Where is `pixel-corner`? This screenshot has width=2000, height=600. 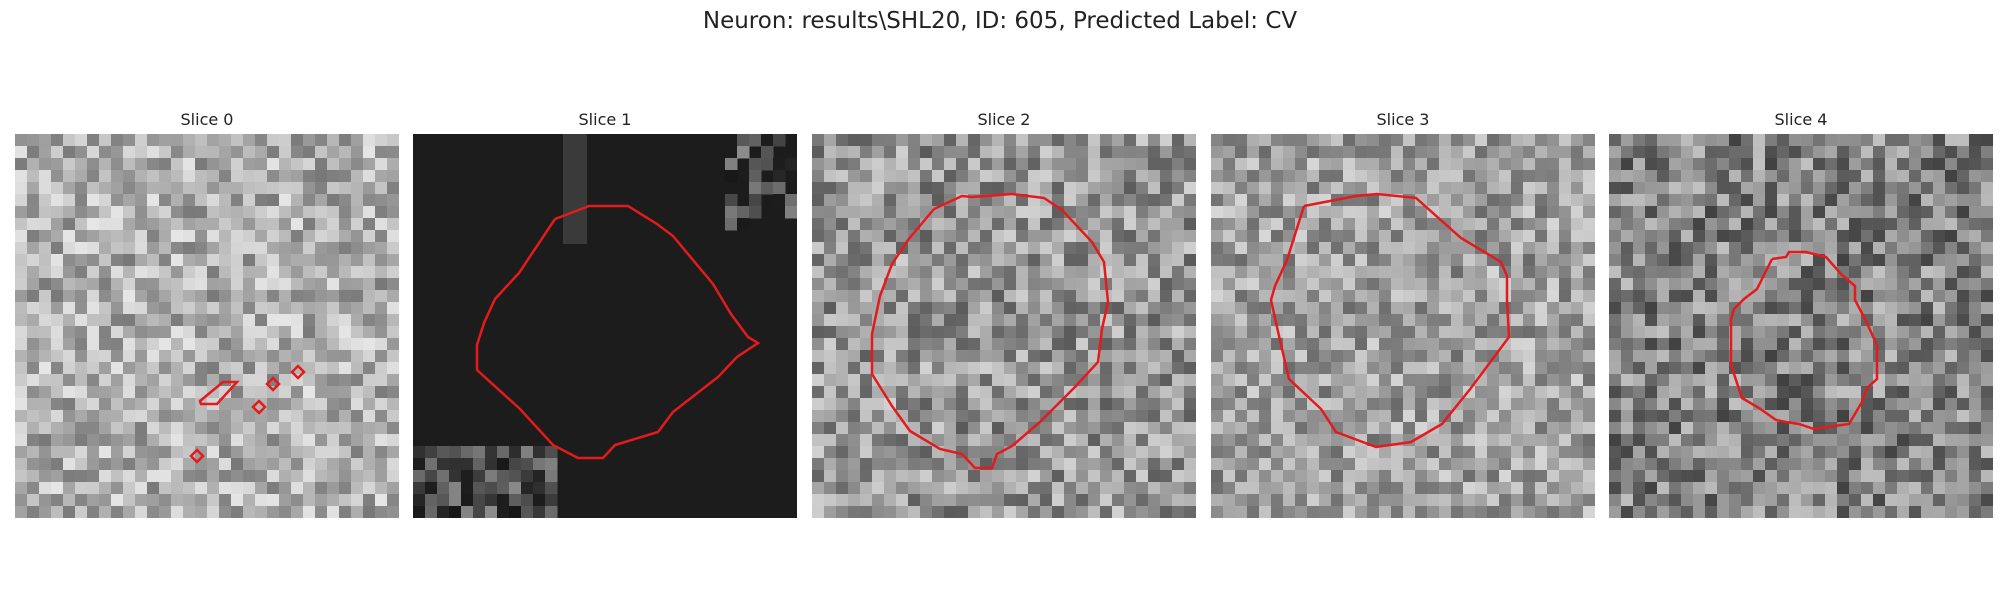
pixel-corner is located at coordinates (605, 326).